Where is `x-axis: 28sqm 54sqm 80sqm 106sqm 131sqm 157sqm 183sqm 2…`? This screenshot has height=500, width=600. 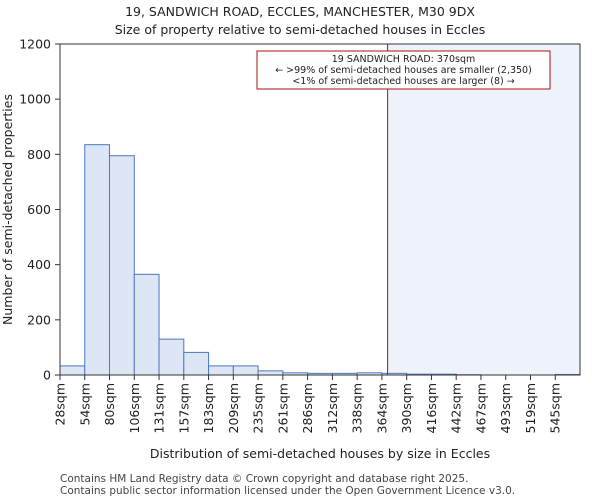 x-axis: 28sqm 54sqm 80sqm 106sqm 131sqm 157sqm 183sqm 2… is located at coordinates (308, 404).